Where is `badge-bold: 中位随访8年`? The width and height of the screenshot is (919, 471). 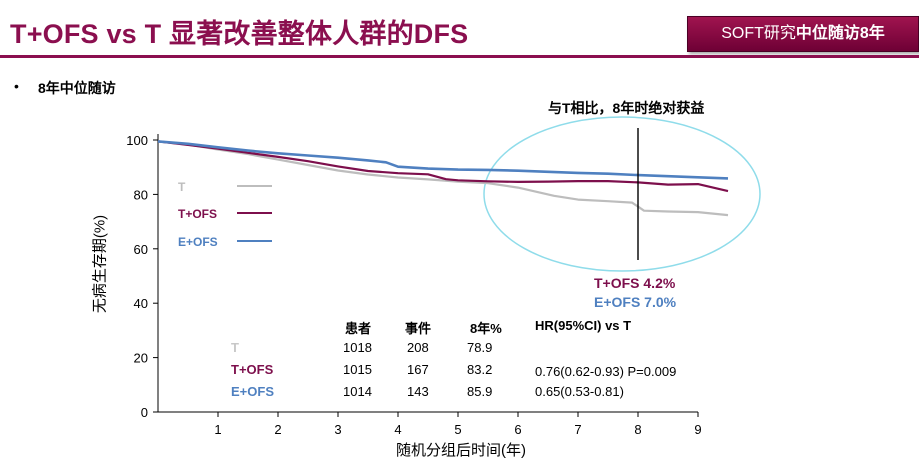
badge-bold: 中位随访8年 is located at coordinates (840, 33).